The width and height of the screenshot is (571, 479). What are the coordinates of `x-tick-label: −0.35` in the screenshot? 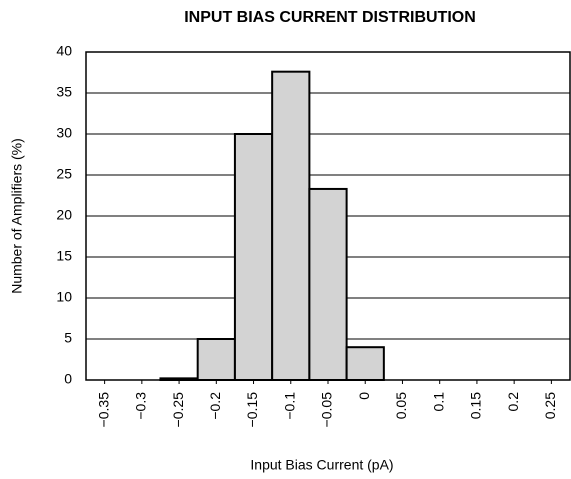 It's located at (103, 410).